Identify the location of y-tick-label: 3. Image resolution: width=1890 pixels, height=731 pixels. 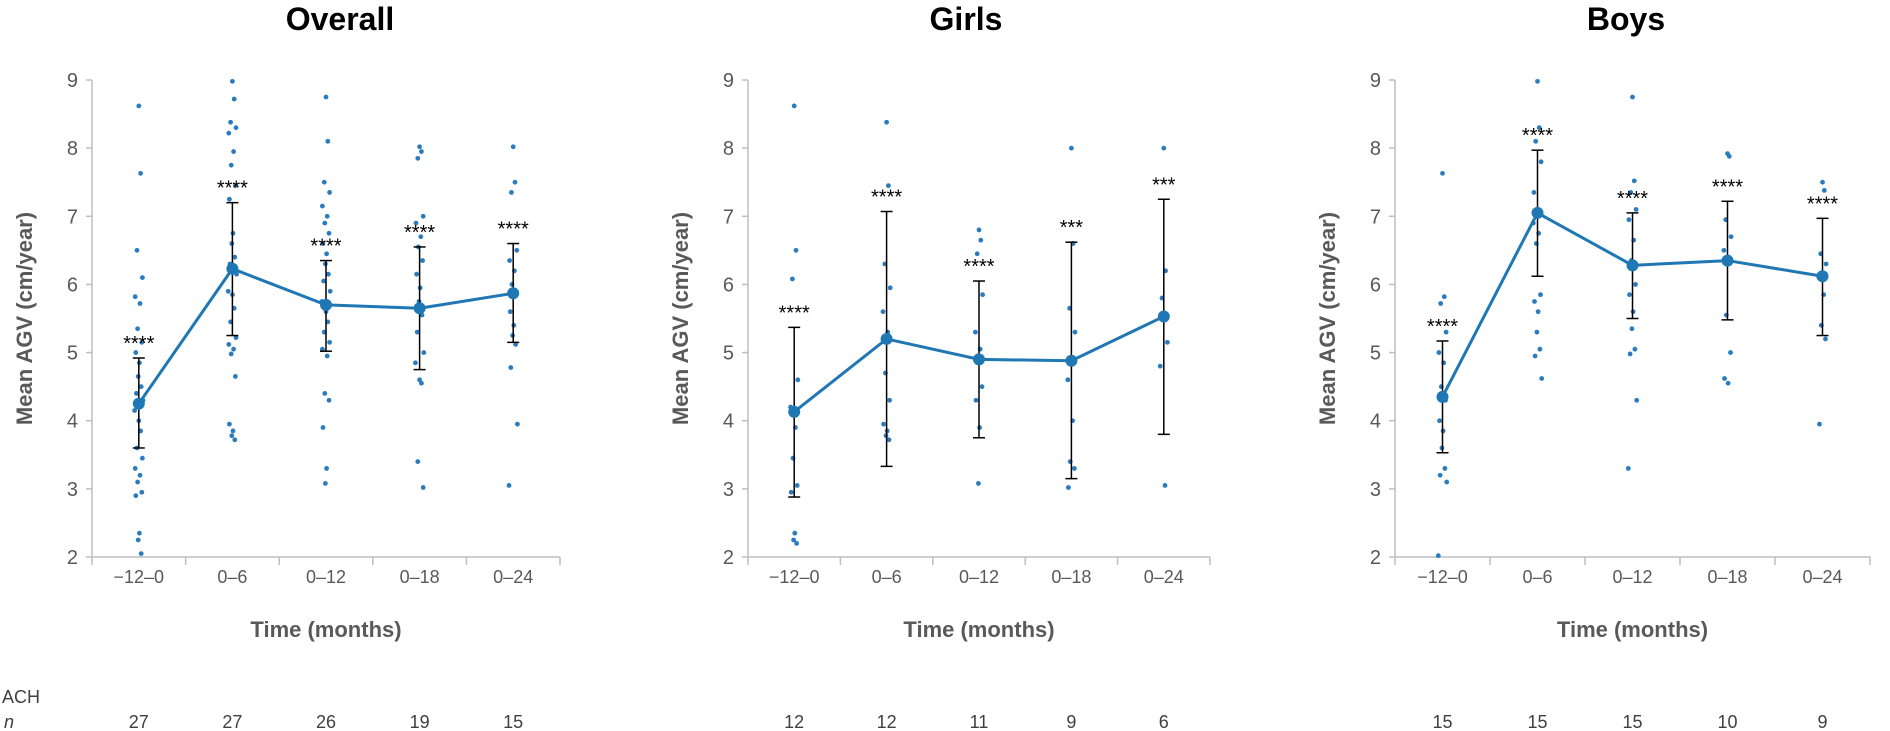
(72, 490).